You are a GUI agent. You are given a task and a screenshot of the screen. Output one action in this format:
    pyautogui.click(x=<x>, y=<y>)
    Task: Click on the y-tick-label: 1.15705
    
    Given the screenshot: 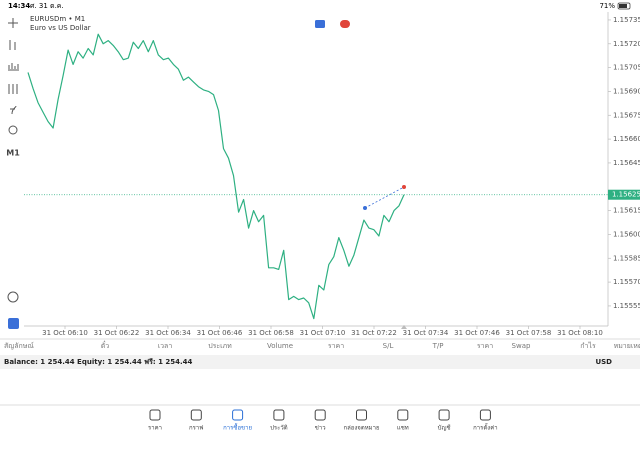 What is the action you would take?
    pyautogui.click(x=626, y=68)
    